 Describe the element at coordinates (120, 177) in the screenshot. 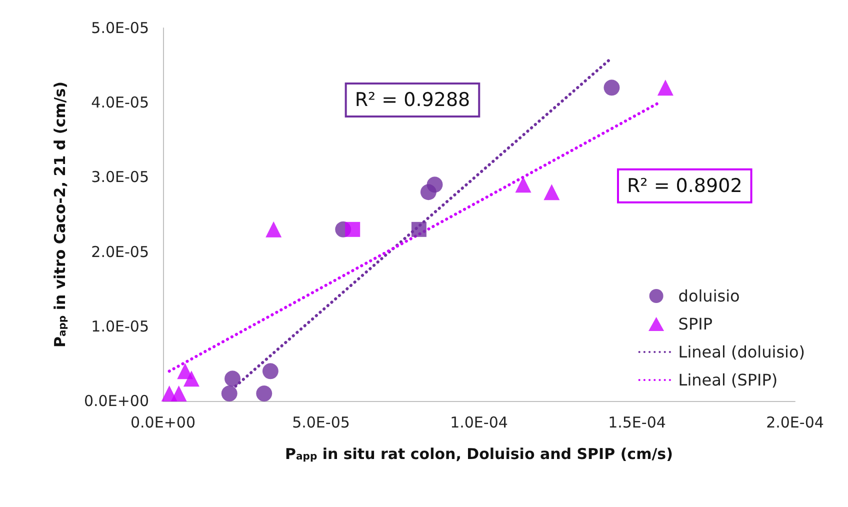

I see `y-tick-label: 3.0E-05` at that location.